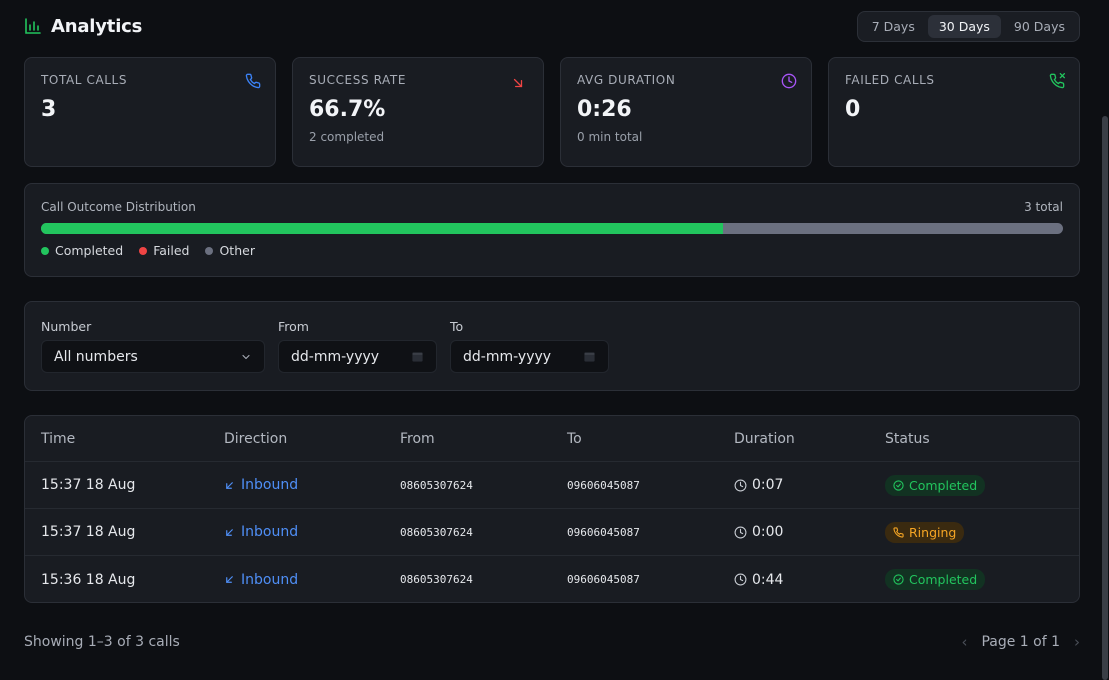  I want to click on cell-status: Completed, so click(982, 485).